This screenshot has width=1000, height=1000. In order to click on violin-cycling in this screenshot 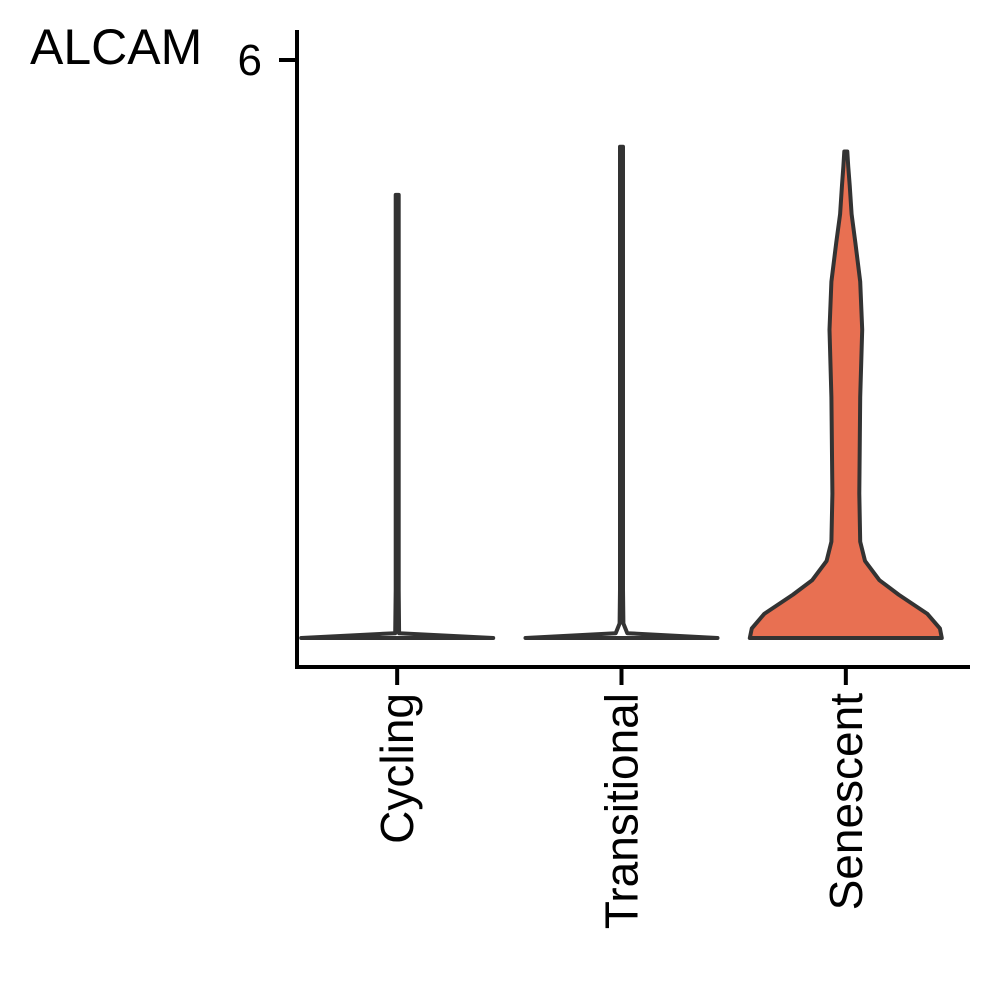, I will do `click(397, 416)`.